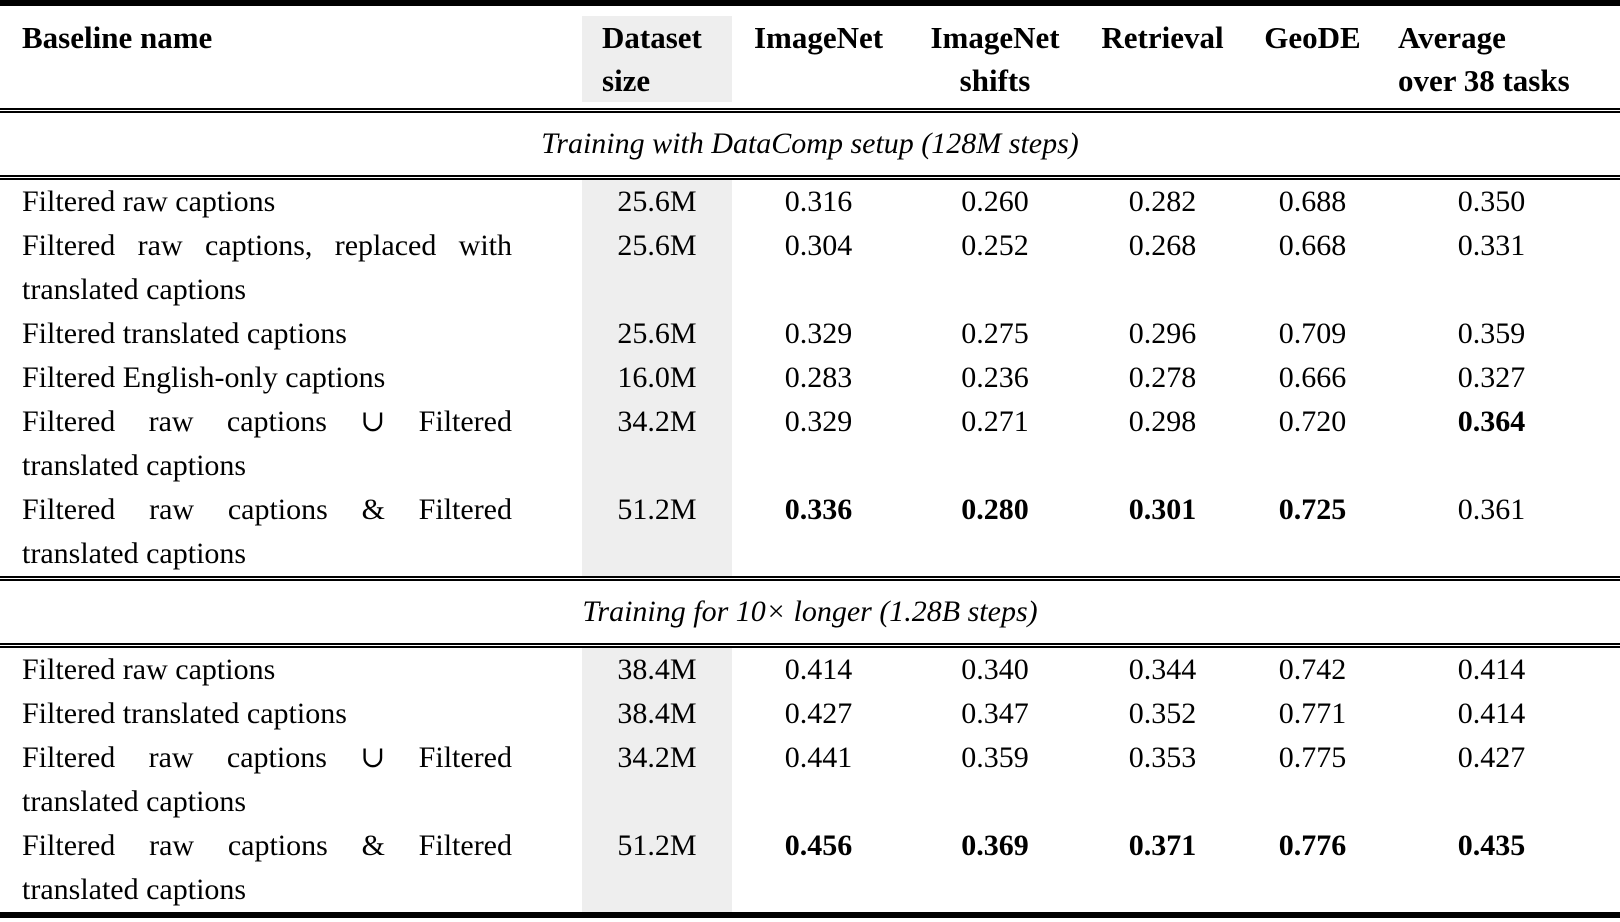 This screenshot has width=1620, height=922. I want to click on col-header-imagenet: ImageNet, so click(818, 37).